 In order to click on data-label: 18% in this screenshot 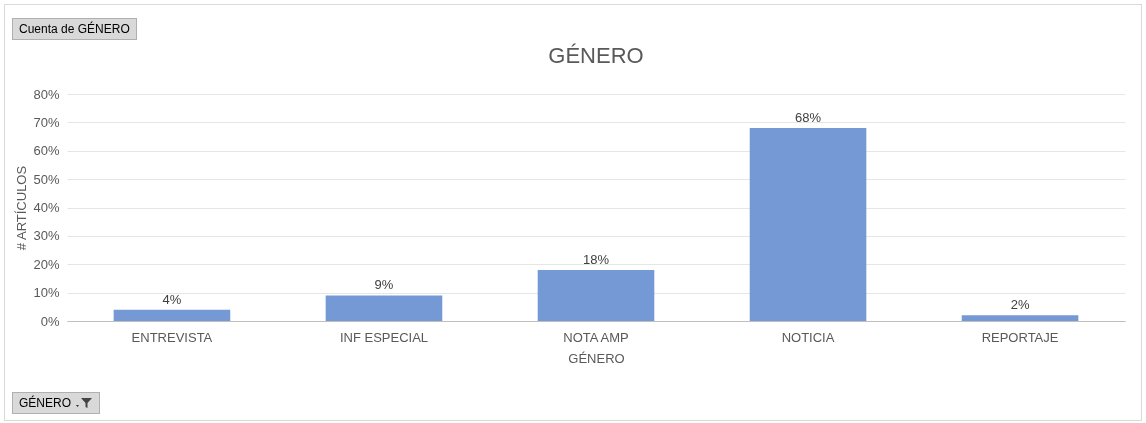, I will do `click(596, 259)`.